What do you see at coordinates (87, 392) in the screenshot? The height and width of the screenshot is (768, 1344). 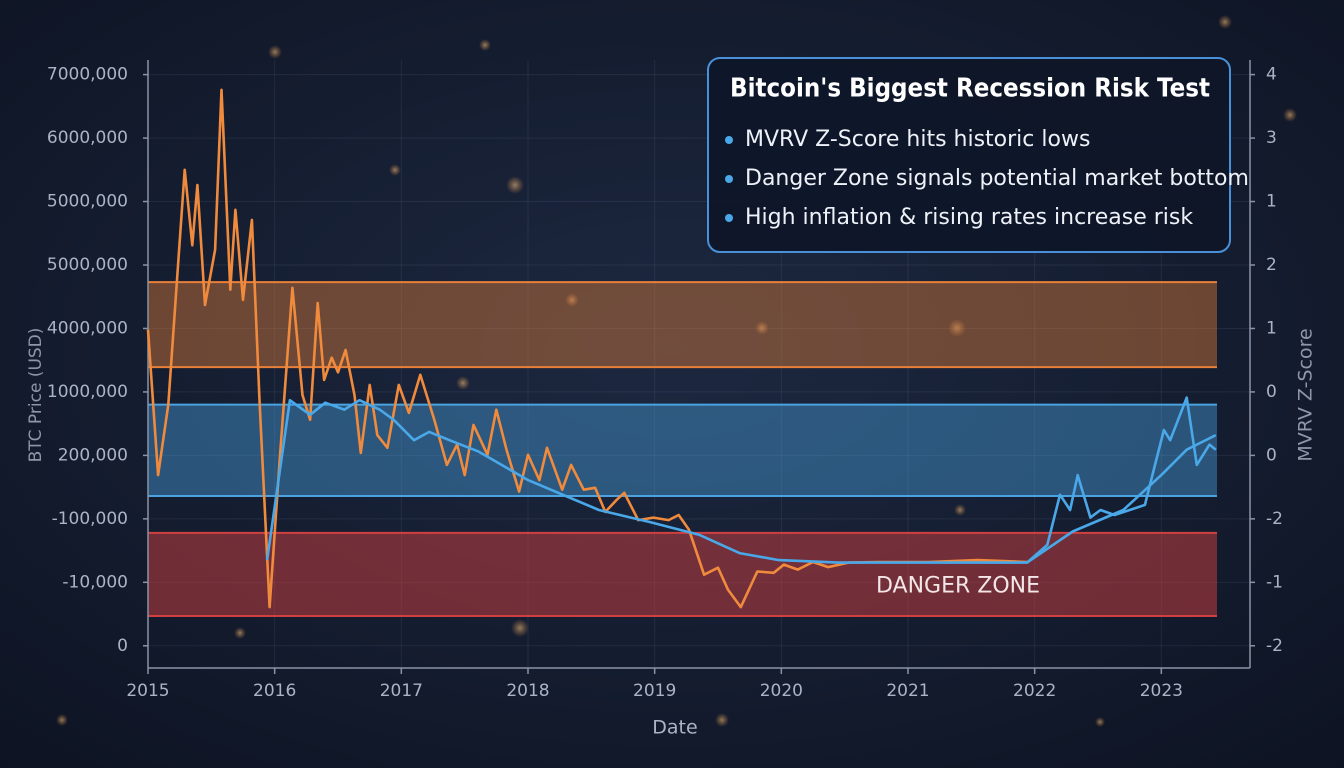 I see `y-tick-label: 1000,000` at bounding box center [87, 392].